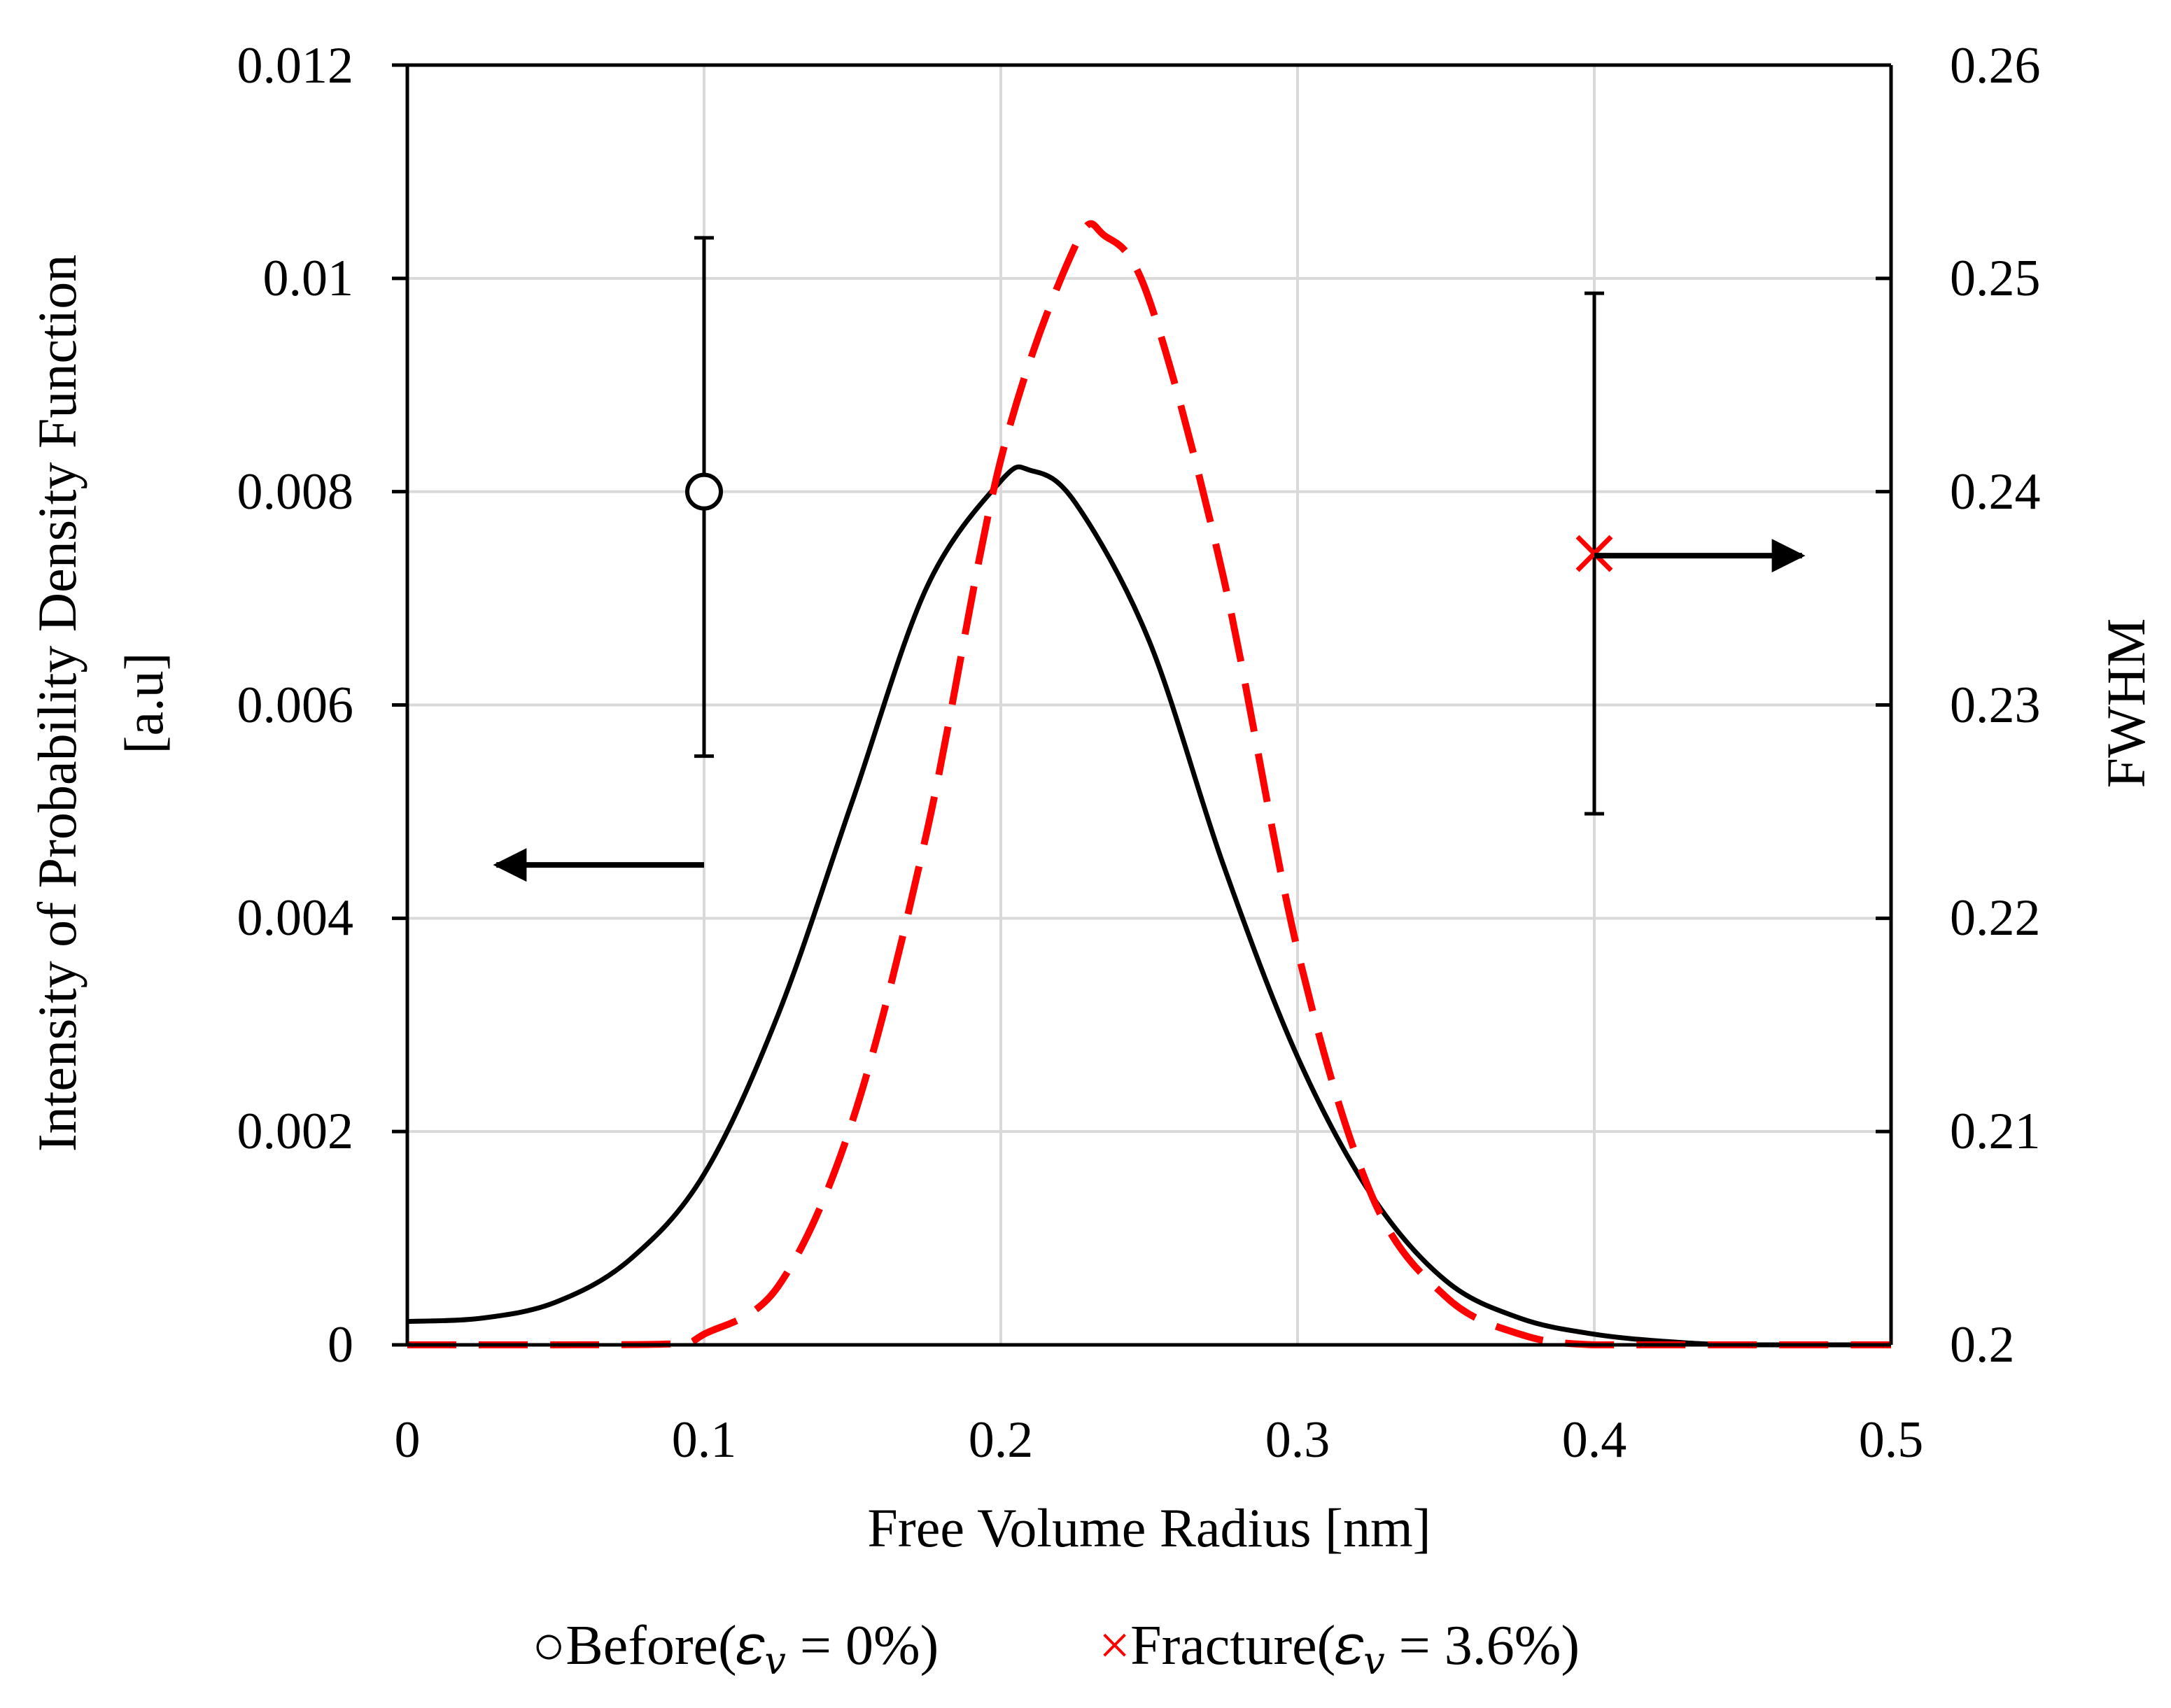 This screenshot has height=1708, width=2171. I want to click on before-fwhm-marker, so click(704, 491).